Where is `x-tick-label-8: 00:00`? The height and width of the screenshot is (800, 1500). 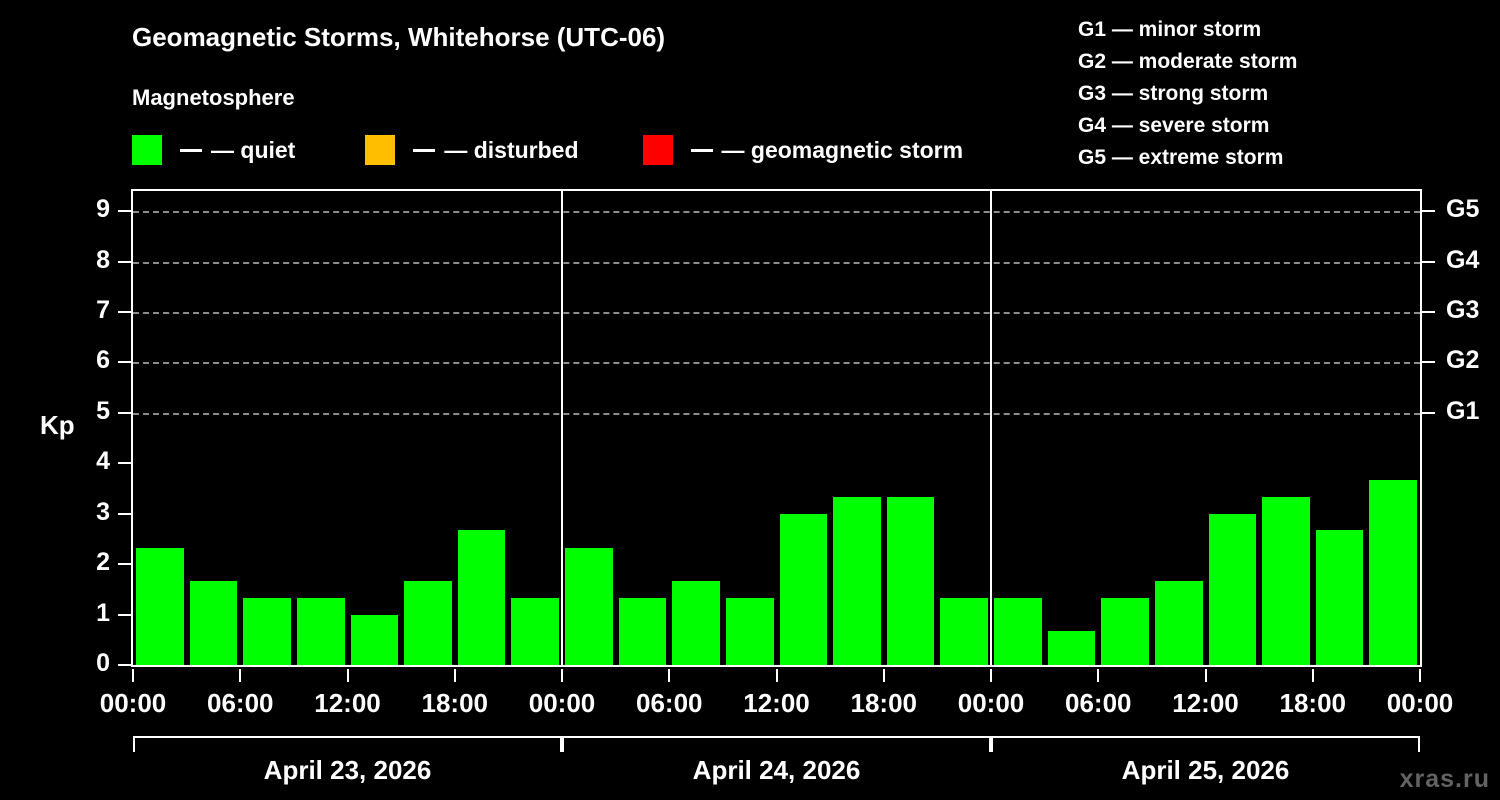 x-tick-label-8: 00:00 is located at coordinates (991, 703).